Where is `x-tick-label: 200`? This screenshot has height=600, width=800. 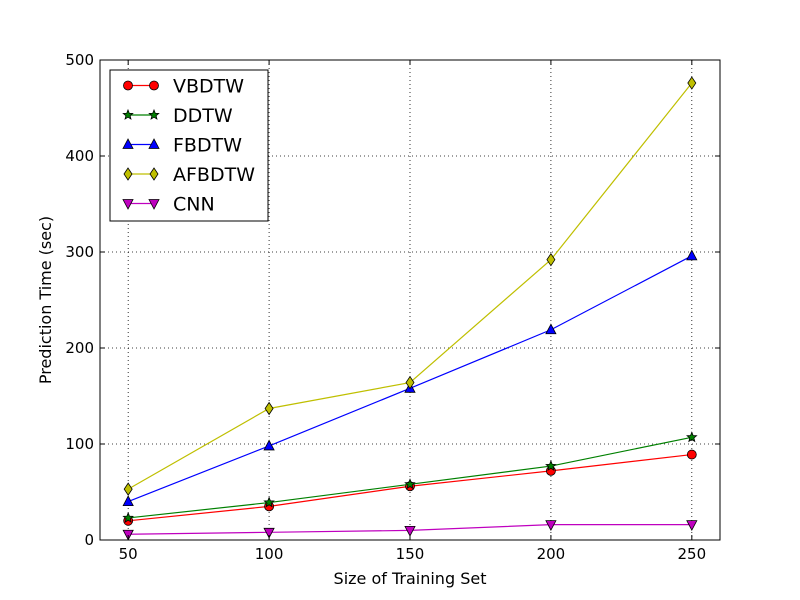 x-tick-label: 200 is located at coordinates (551, 554).